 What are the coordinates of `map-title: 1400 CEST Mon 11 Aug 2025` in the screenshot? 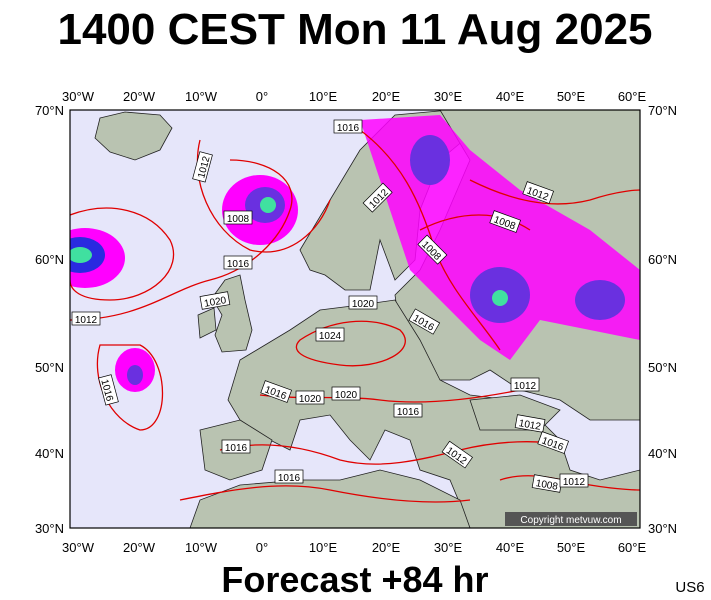 It's located at (354, 29).